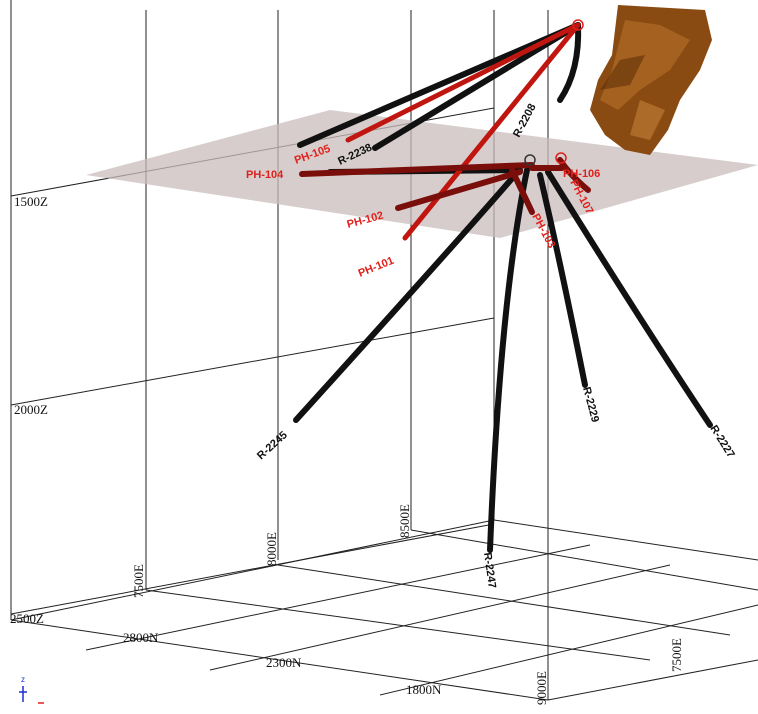  I want to click on drillhole-label: PH-104, so click(265, 175).